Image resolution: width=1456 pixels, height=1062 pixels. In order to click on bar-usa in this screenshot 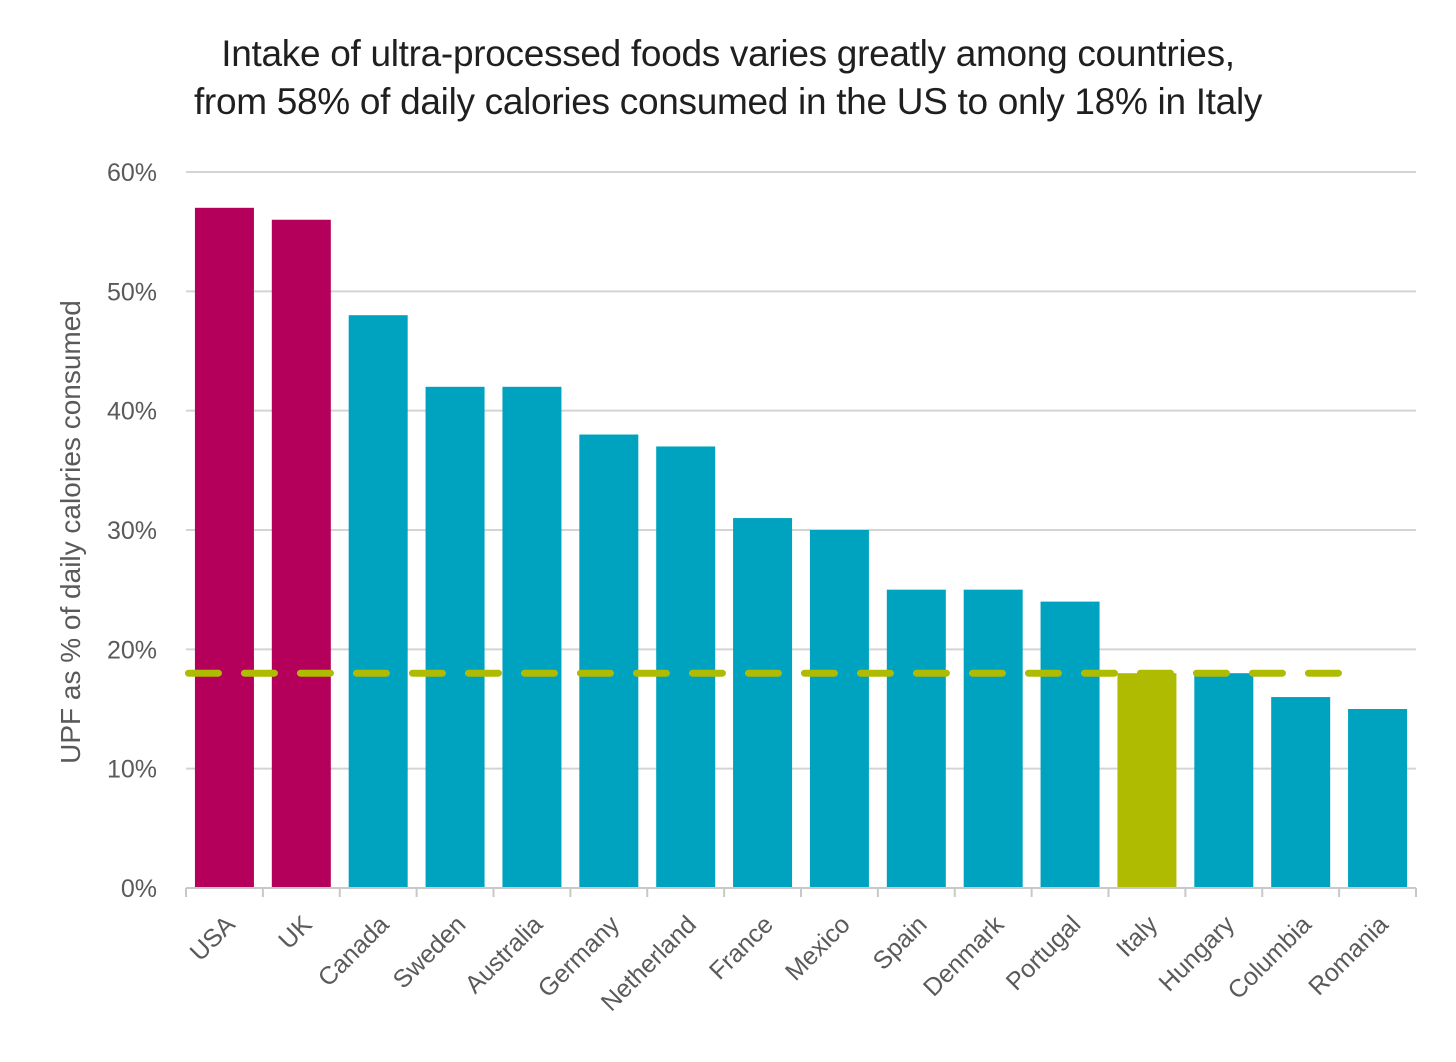, I will do `click(224, 548)`.